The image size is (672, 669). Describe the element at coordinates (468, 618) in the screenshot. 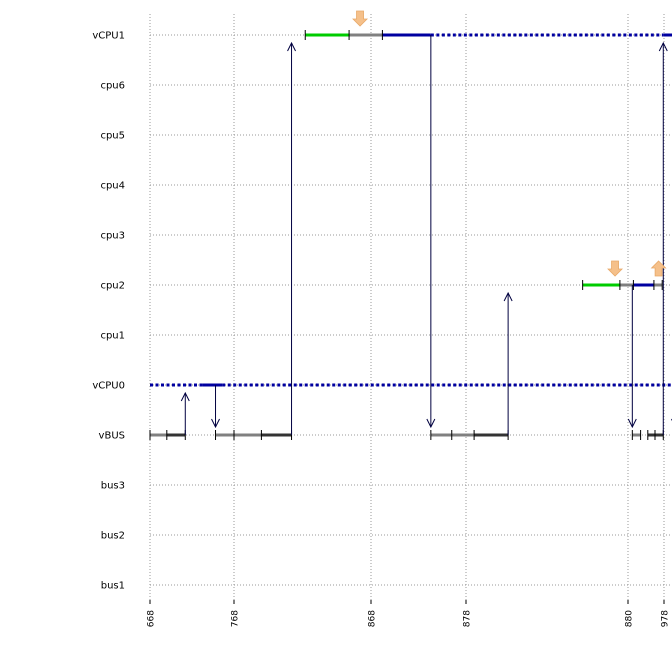

I see `x-tick-label: 878` at that location.